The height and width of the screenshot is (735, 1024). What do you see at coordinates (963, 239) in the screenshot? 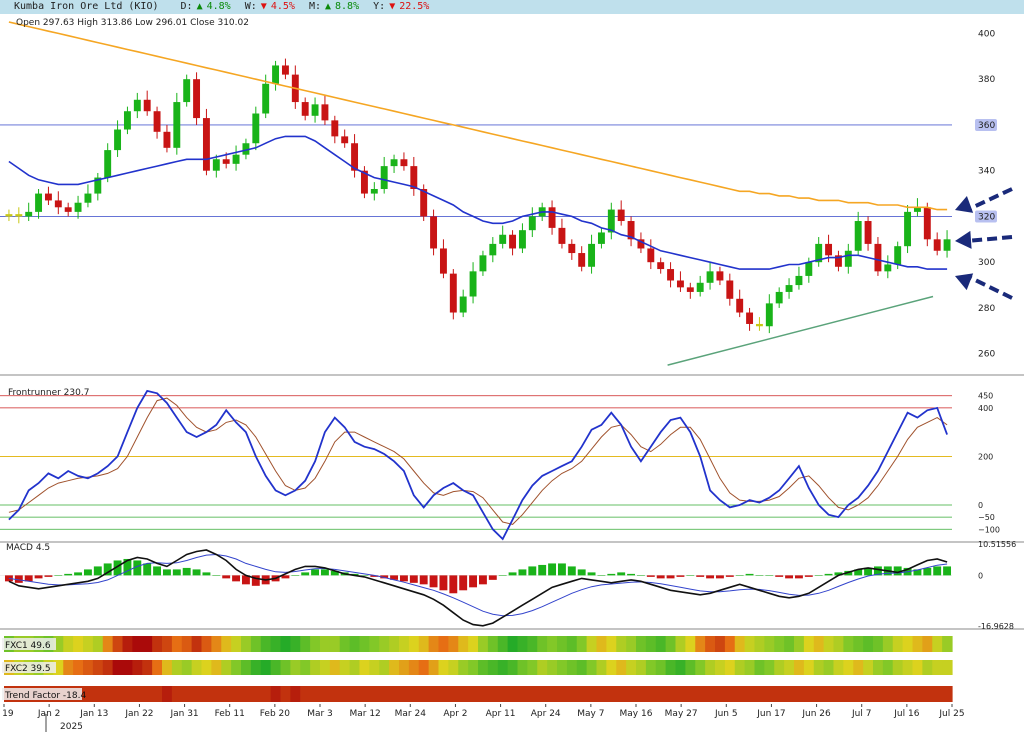
I see `arrow-head` at bounding box center [963, 239].